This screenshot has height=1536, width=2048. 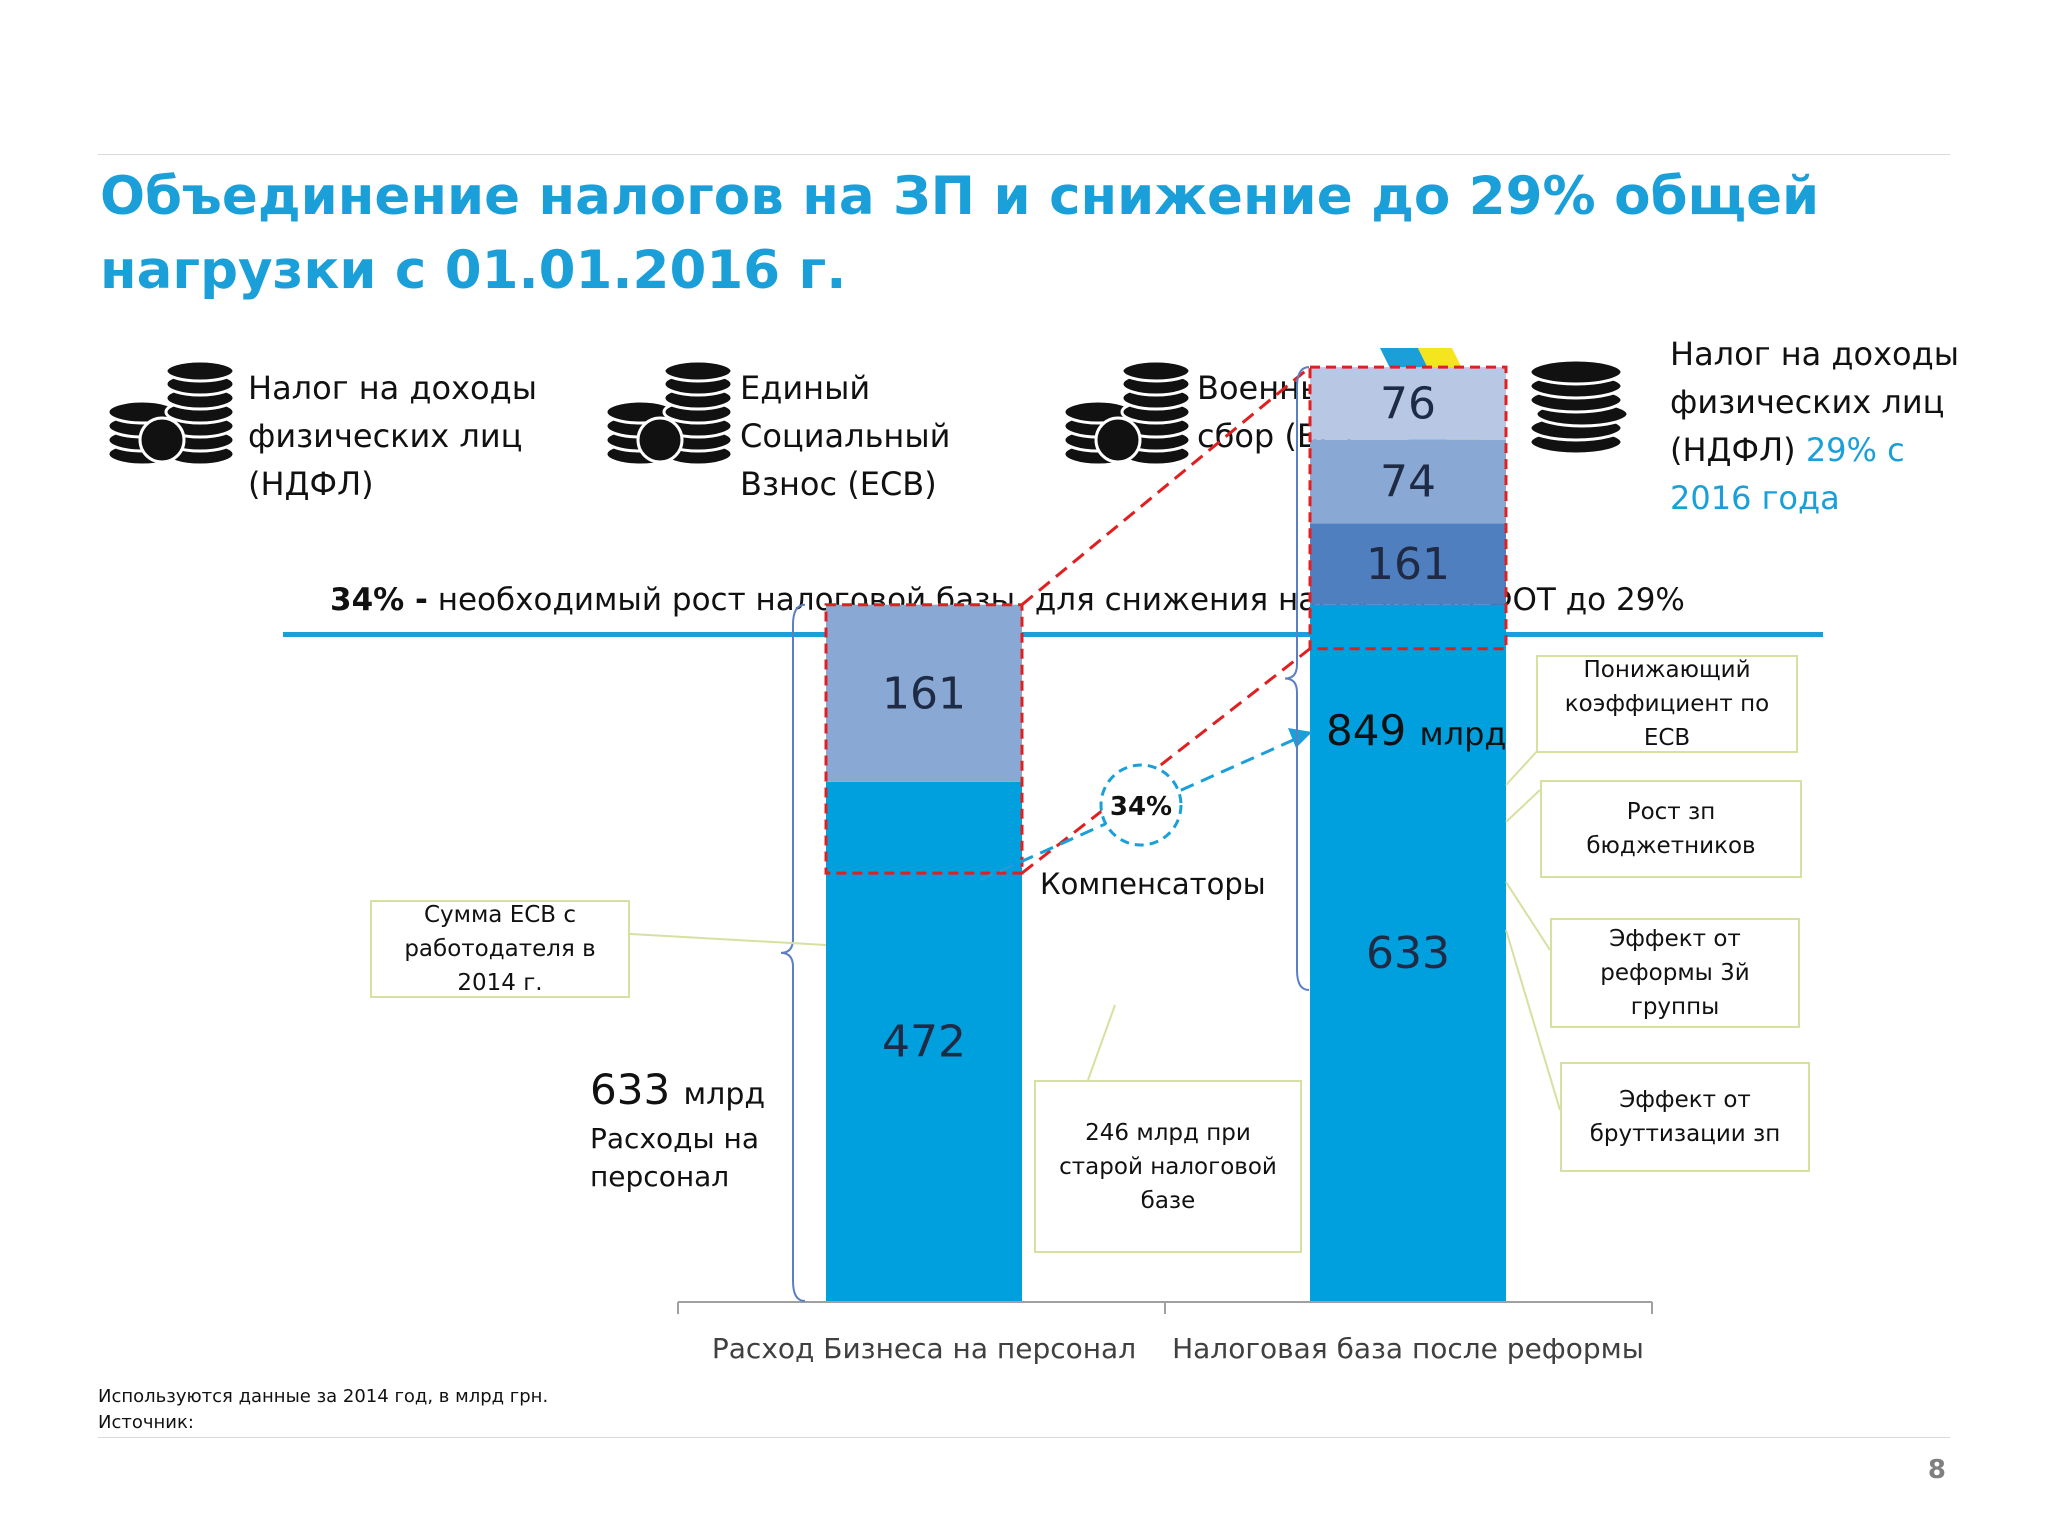 I want to click on x-tick-label: Налоговая база после реформы, so click(x=1408, y=1348).